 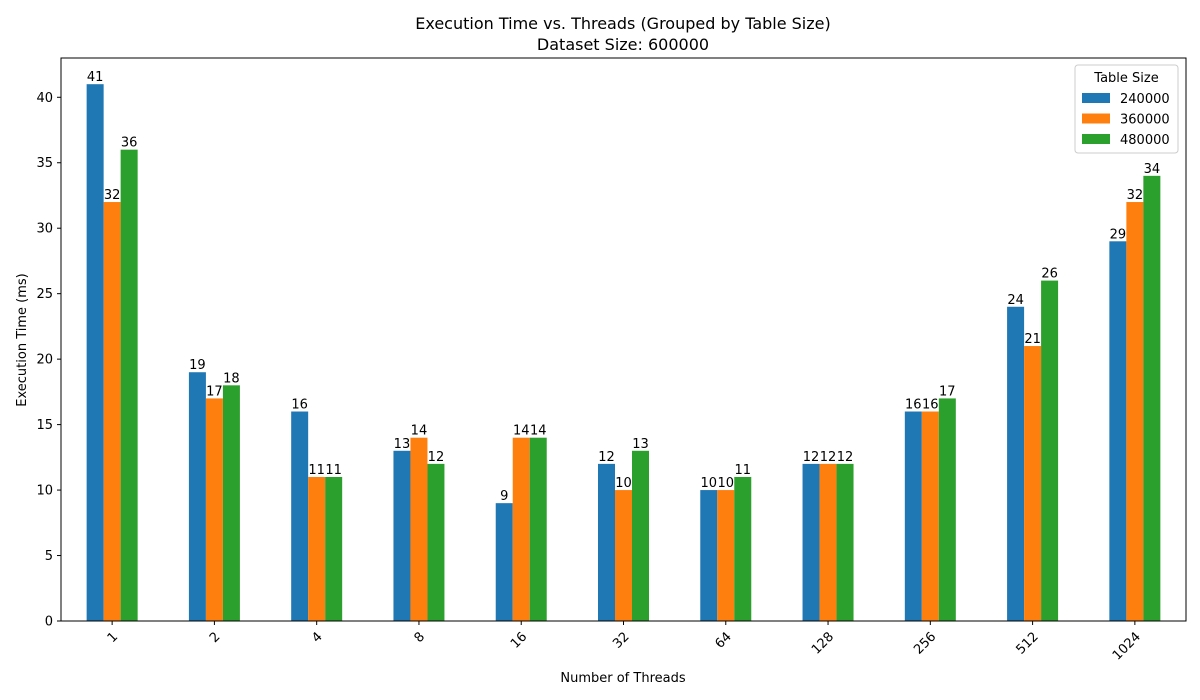 I want to click on y-tick-label: 15, so click(x=44, y=425).